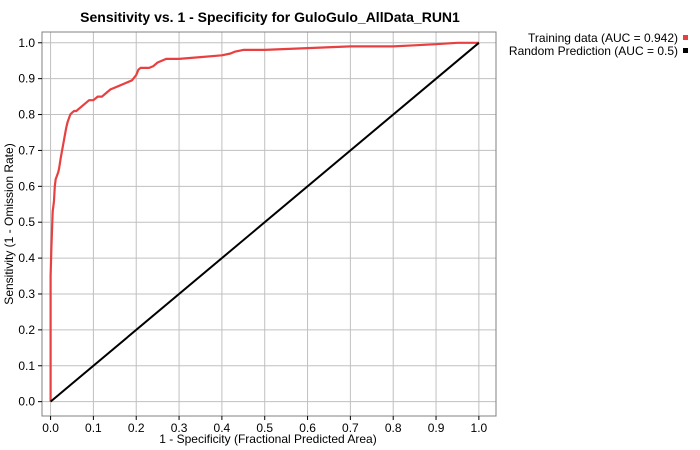 The height and width of the screenshot is (450, 700). What do you see at coordinates (50, 428) in the screenshot?
I see `x-tick-label: 0.0` at bounding box center [50, 428].